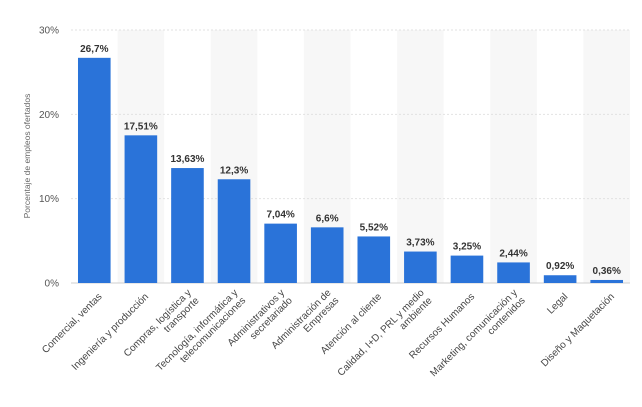 The height and width of the screenshot is (407, 642). I want to click on data-label: 0,92%, so click(560, 266).